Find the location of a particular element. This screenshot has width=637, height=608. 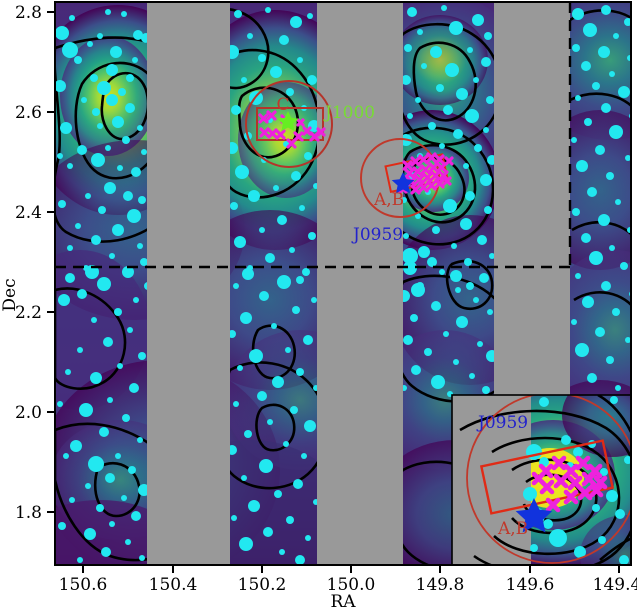

inset-red-circle is located at coordinates (548, 479).